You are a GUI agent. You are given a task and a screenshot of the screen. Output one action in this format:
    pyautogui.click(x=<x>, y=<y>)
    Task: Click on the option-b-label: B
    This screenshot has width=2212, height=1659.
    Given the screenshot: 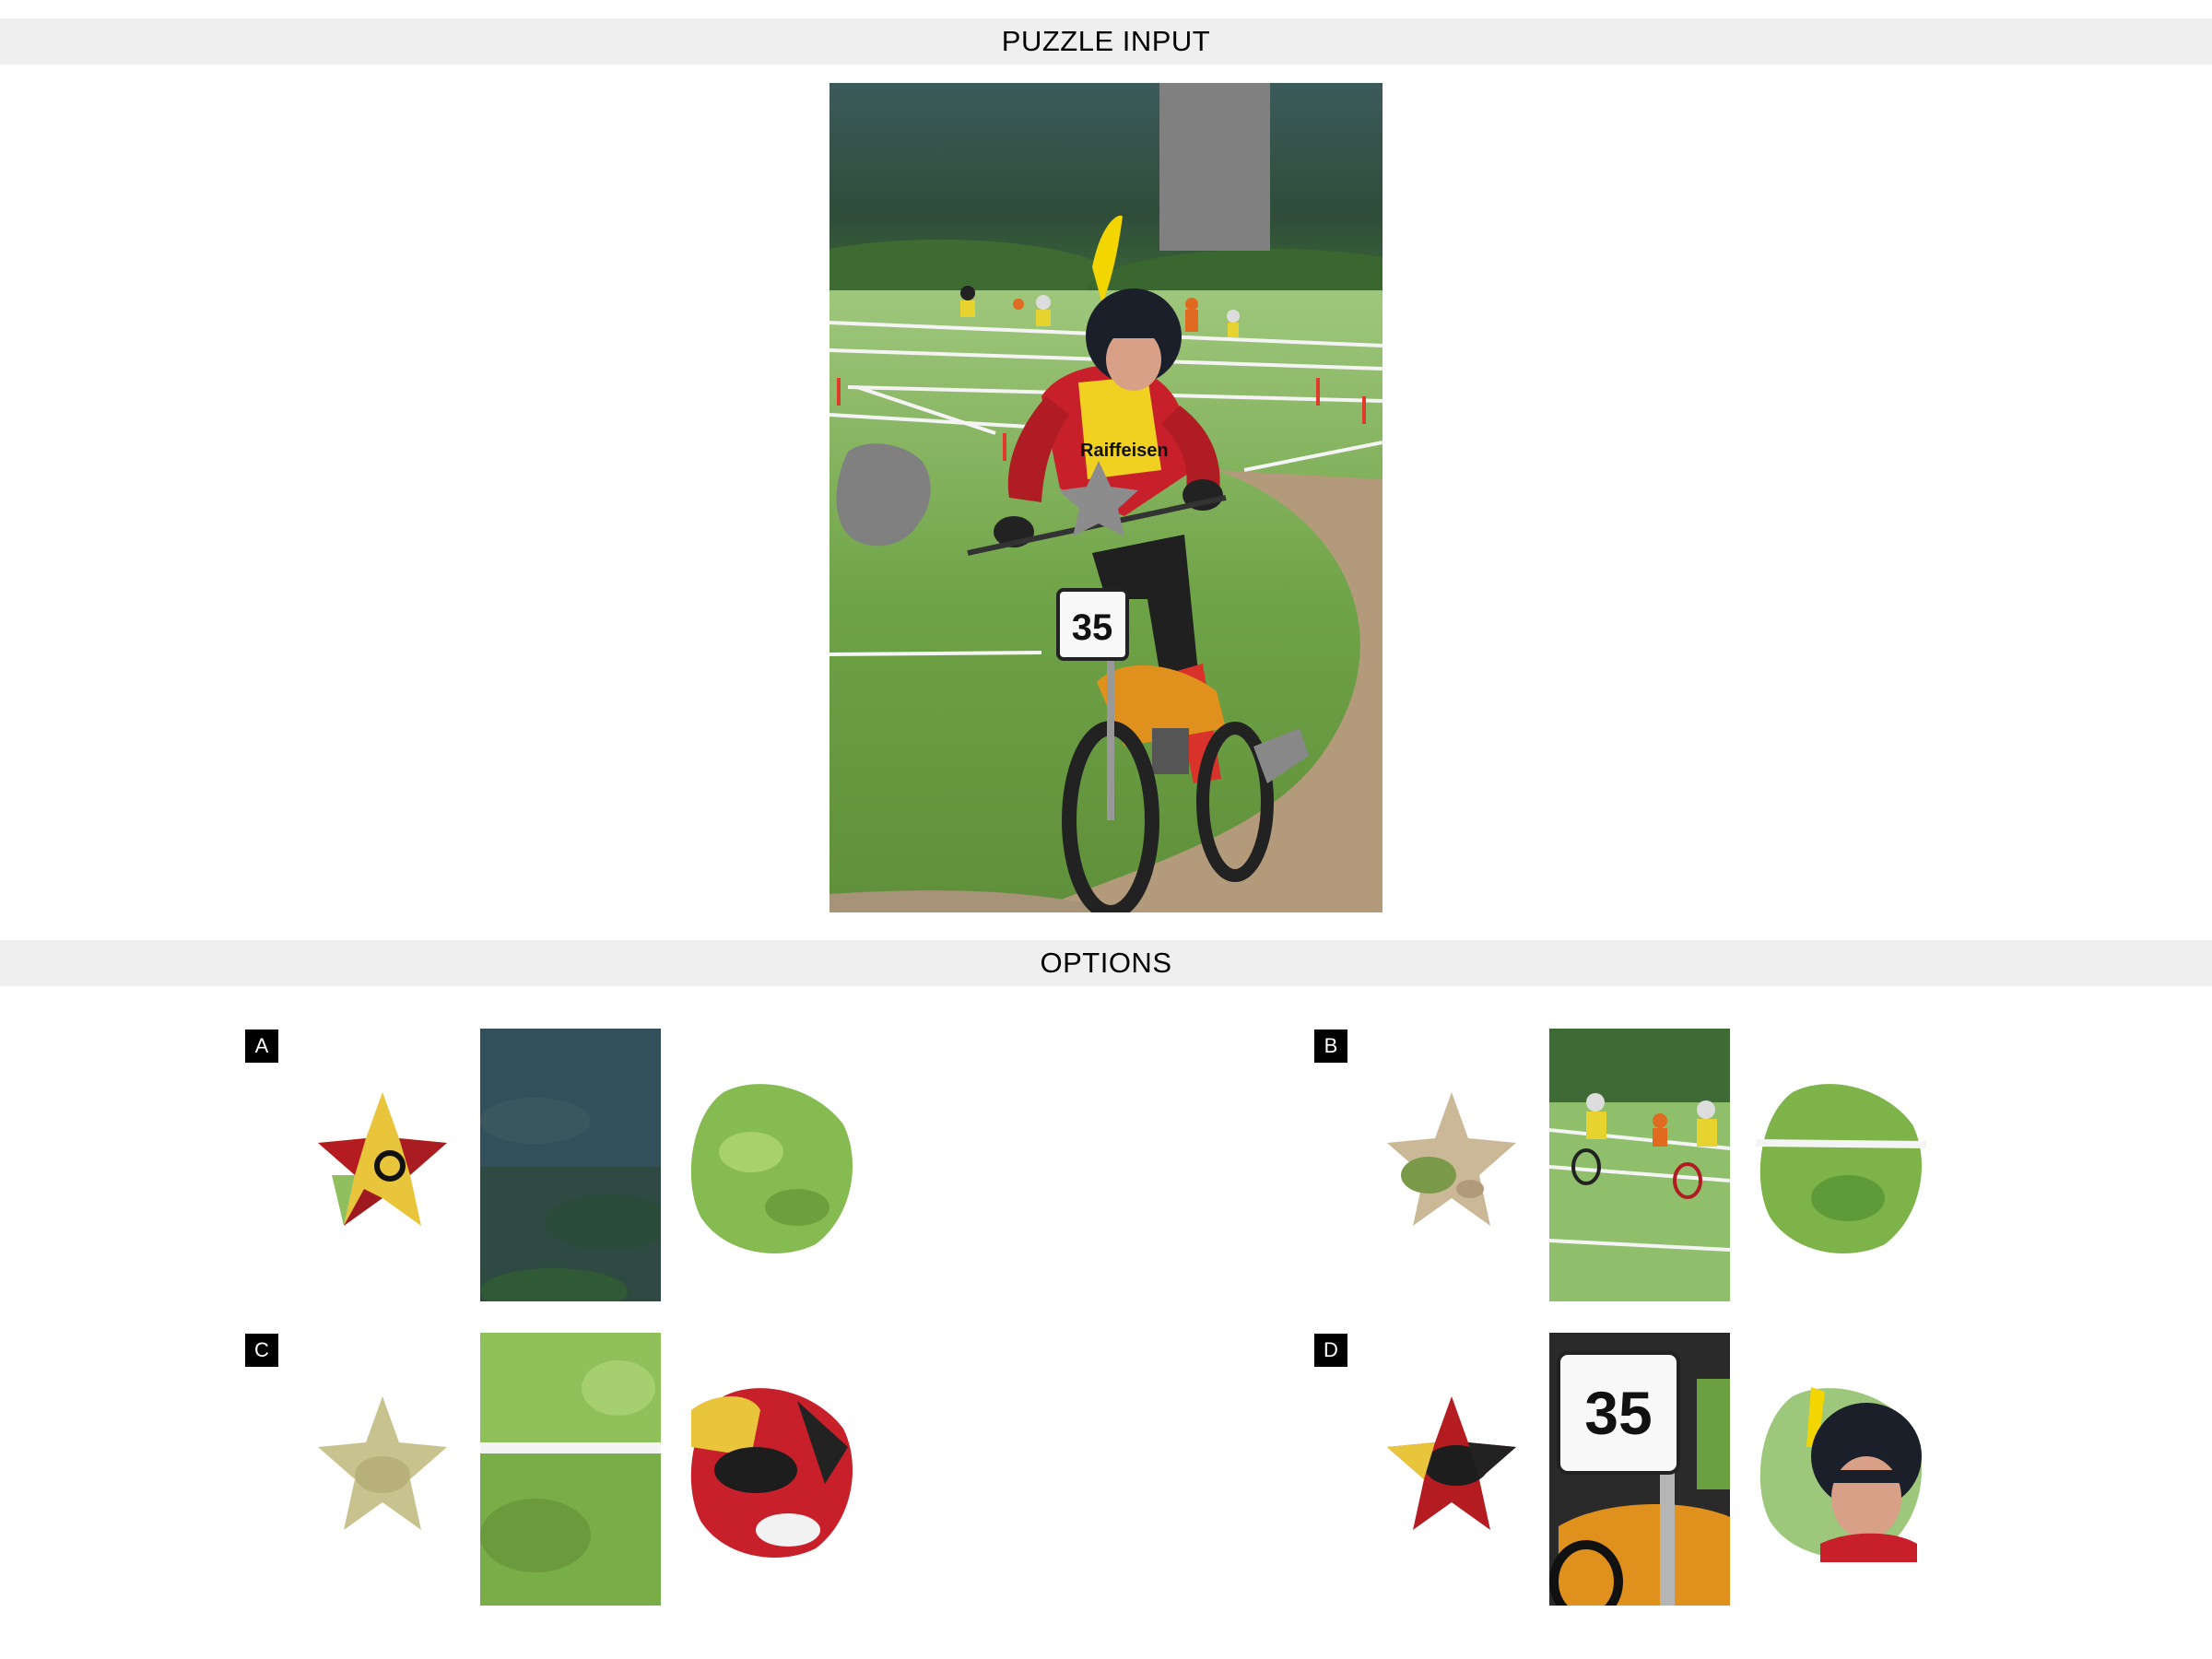 What is the action you would take?
    pyautogui.click(x=1330, y=1046)
    